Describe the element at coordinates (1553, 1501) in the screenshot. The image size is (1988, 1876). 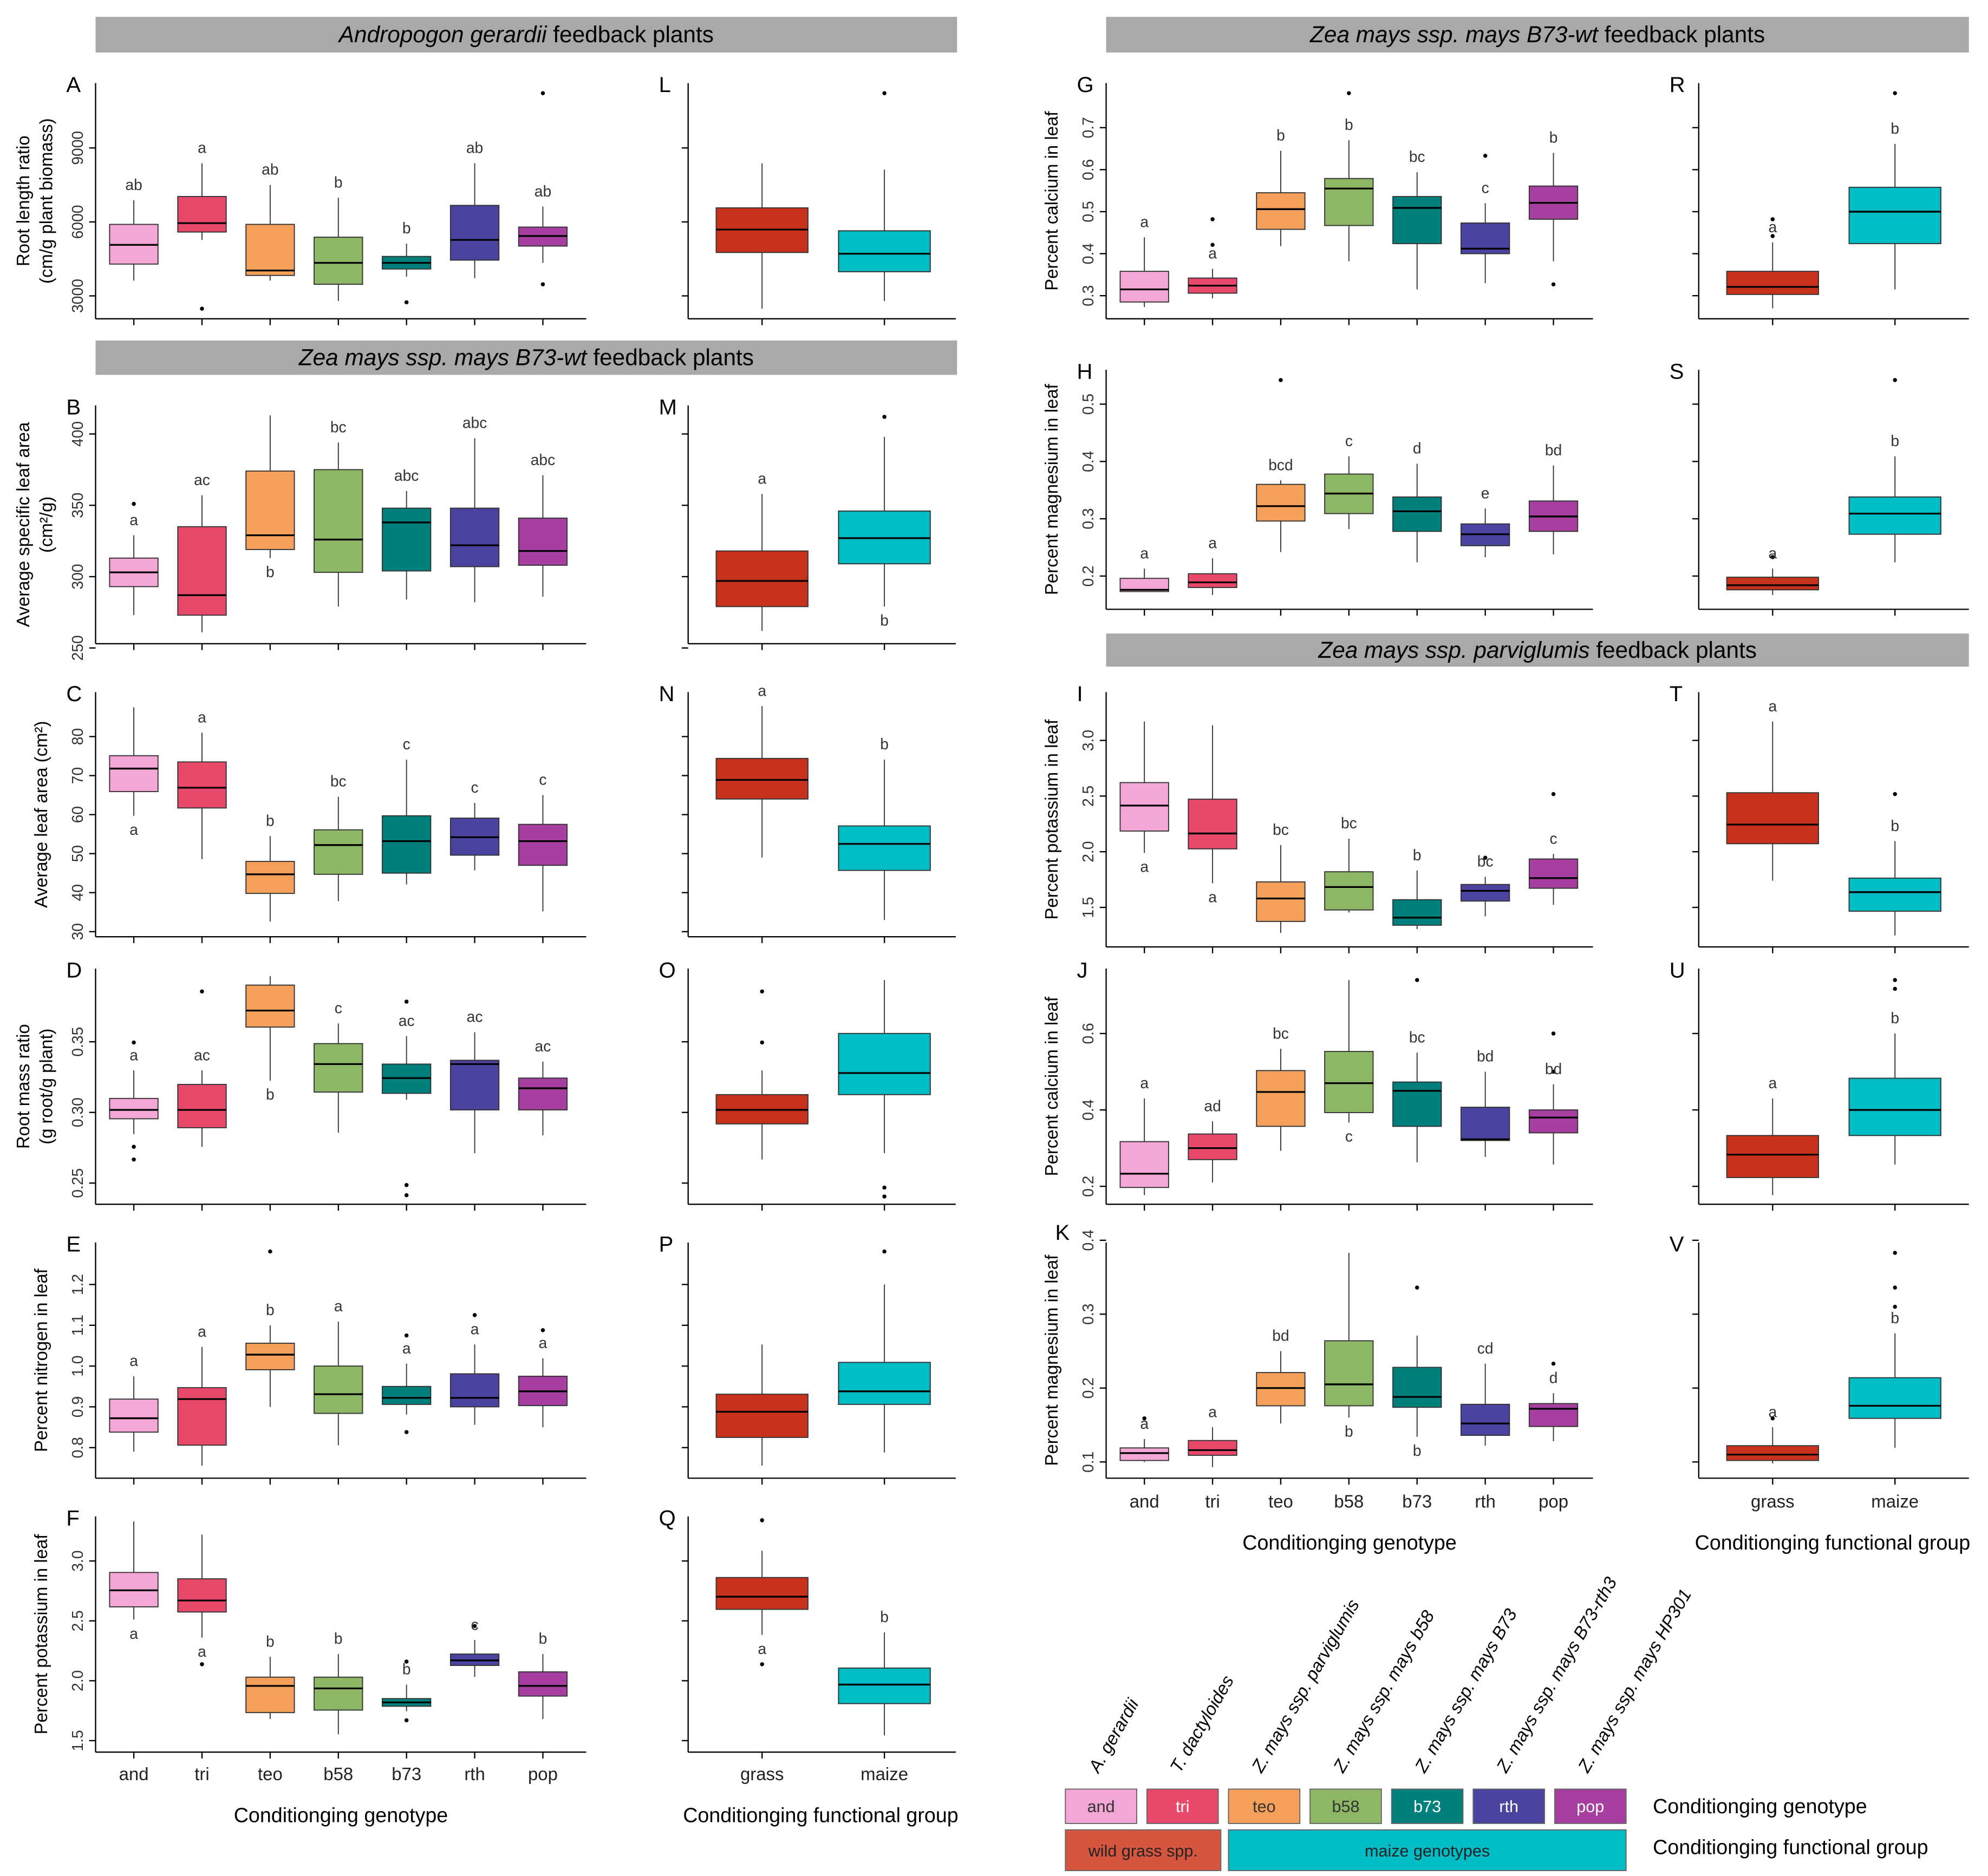
I see `x-tick-label: pop` at that location.